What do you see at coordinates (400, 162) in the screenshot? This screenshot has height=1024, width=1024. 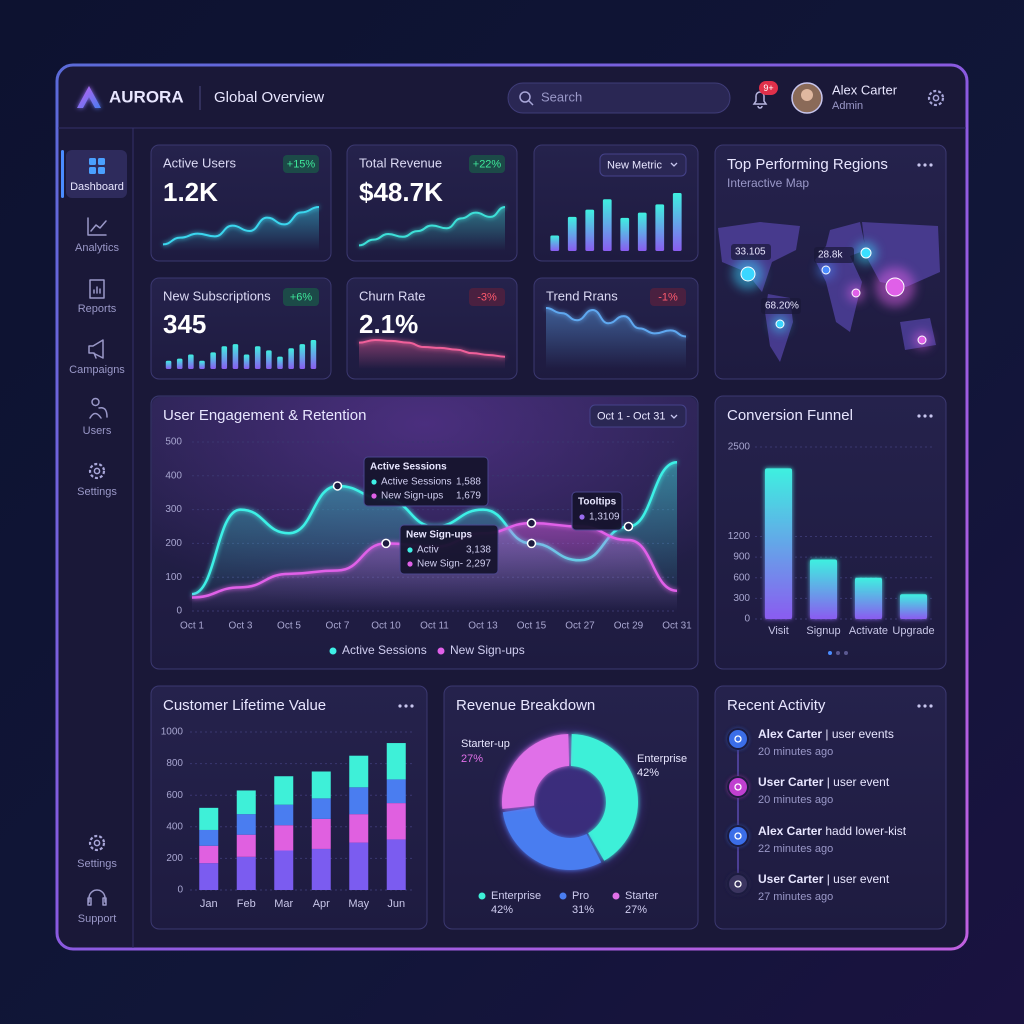 I see `kpi-title: Total Revenue` at bounding box center [400, 162].